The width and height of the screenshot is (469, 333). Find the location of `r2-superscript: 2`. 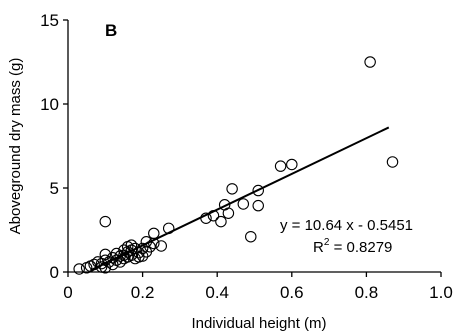

r2-superscript: 2 is located at coordinates (327, 242).